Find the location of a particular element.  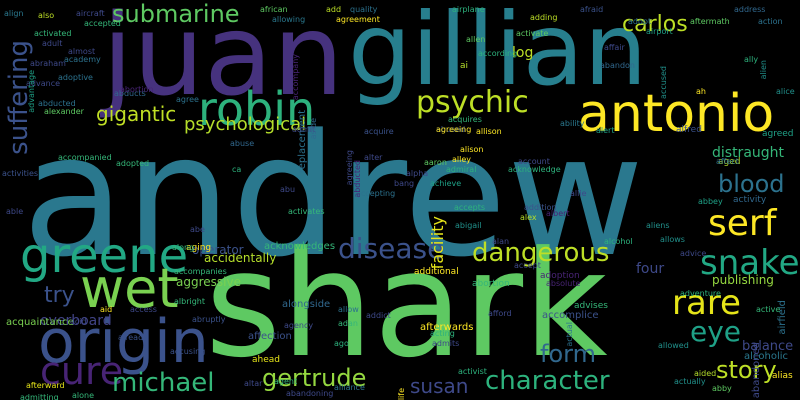

cloud-word: allison is located at coordinates (489, 131).